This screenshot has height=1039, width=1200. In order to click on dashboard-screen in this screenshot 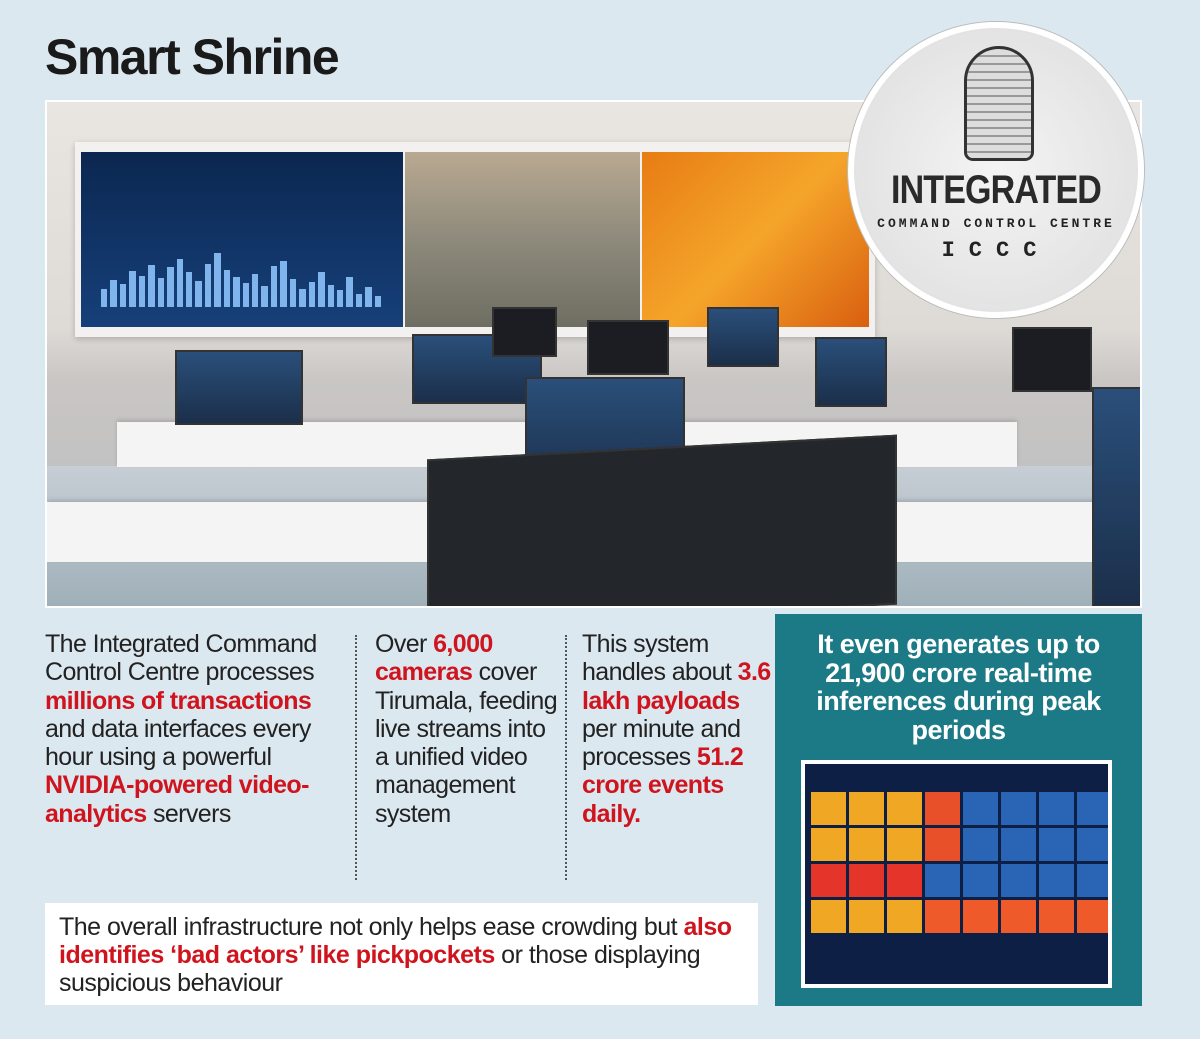, I will do `click(242, 239)`.